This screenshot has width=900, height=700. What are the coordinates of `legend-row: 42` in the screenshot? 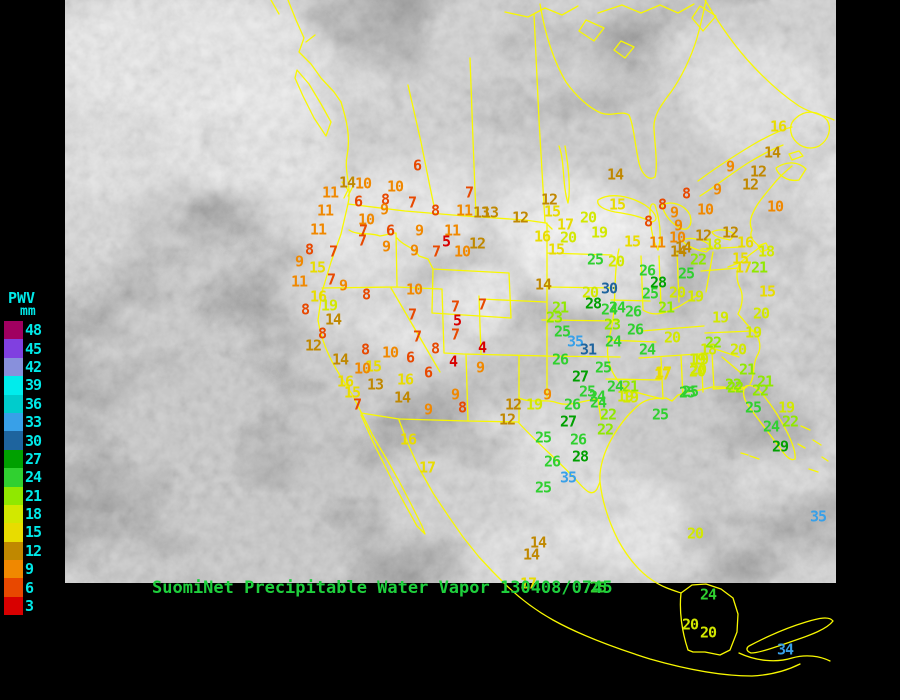 It's located at (33, 367).